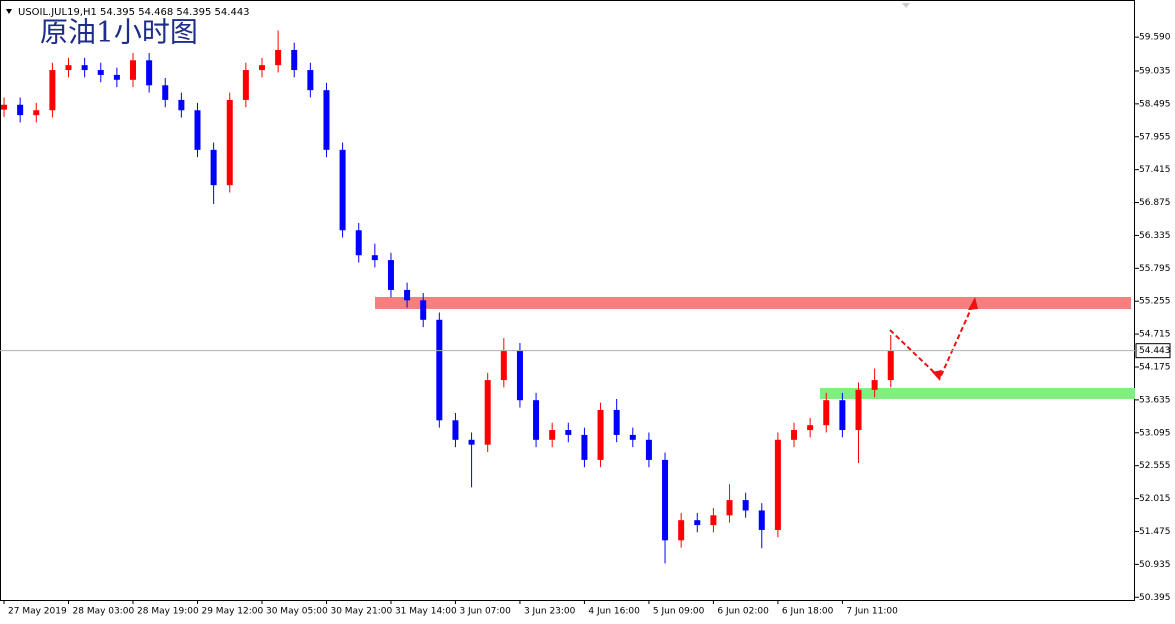 The height and width of the screenshot is (624, 1175). What do you see at coordinates (1155, 203) in the screenshot?
I see `y-tick-label: 56.875` at bounding box center [1155, 203].